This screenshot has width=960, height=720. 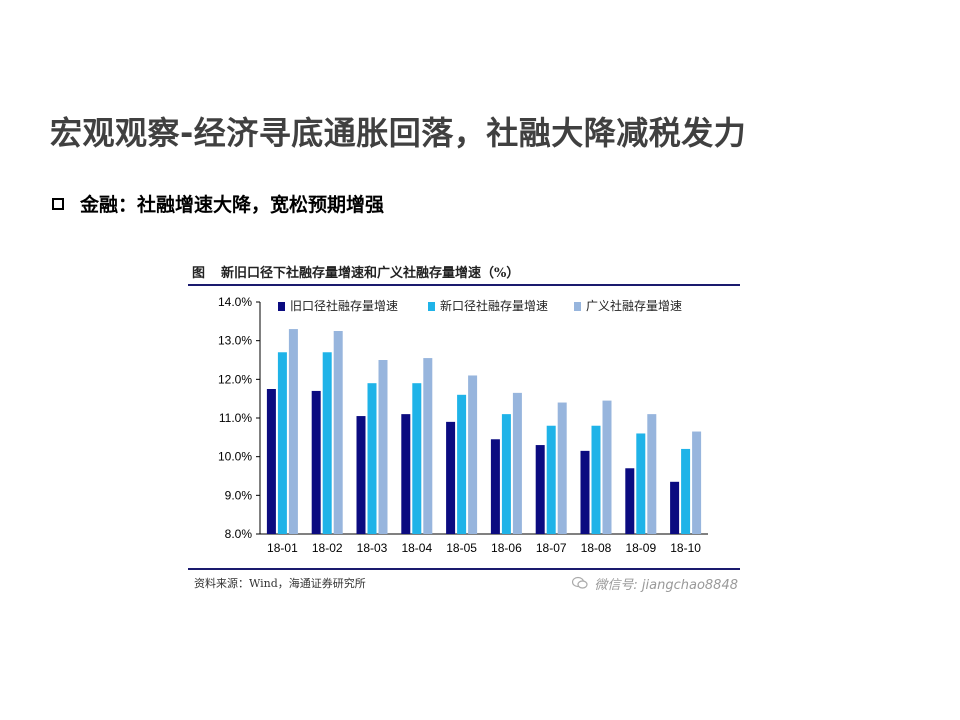 I want to click on x-tick-label: 18-05, so click(x=461, y=548).